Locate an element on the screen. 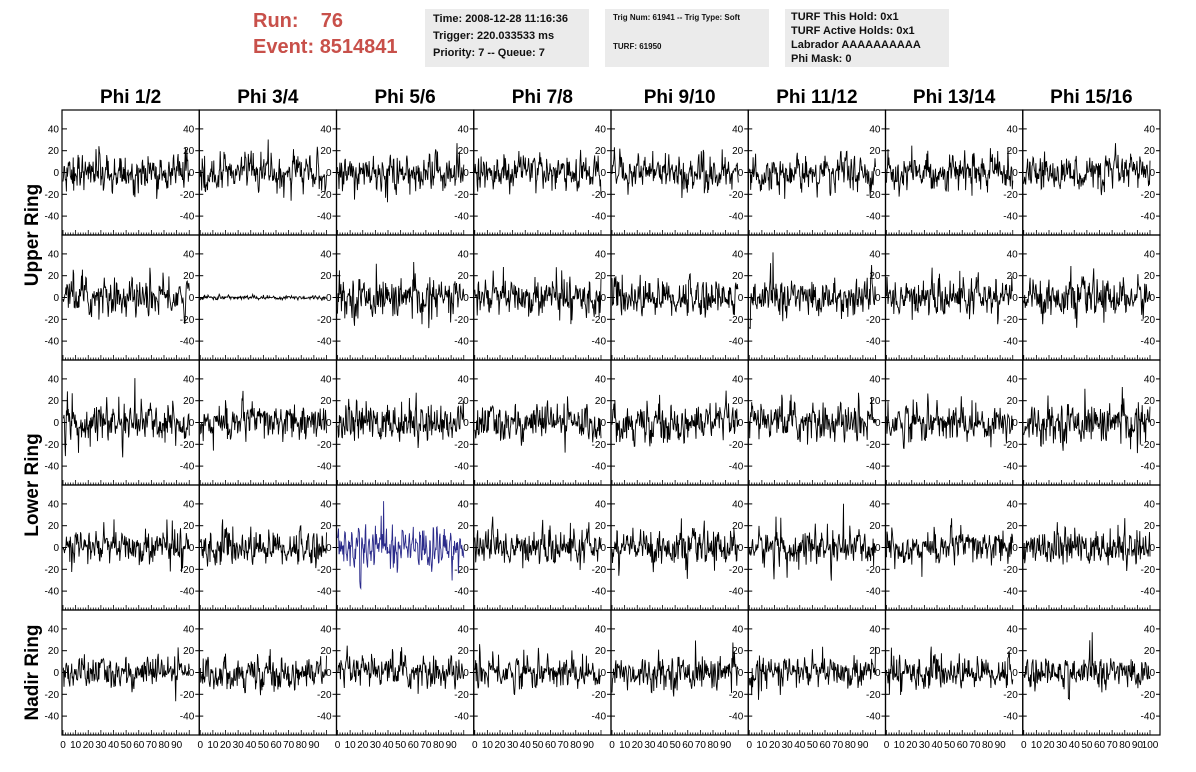 The height and width of the screenshot is (772, 1196). turf-hold-text: TURF This Hold: 0x1 is located at coordinates (845, 17).